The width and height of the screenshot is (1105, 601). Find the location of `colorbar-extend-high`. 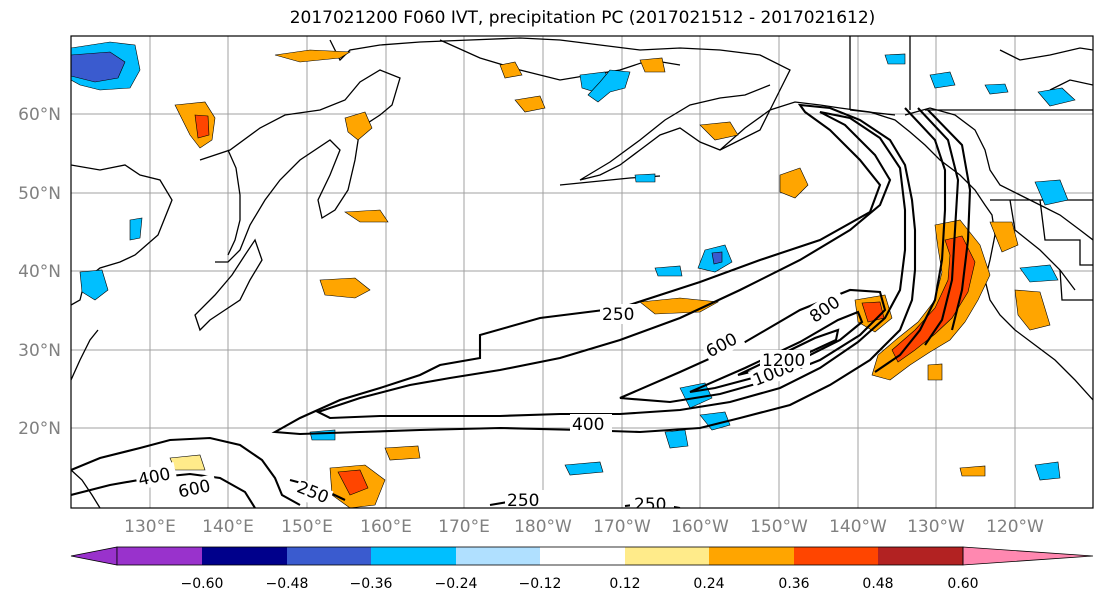

colorbar-extend-high is located at coordinates (1028, 556).